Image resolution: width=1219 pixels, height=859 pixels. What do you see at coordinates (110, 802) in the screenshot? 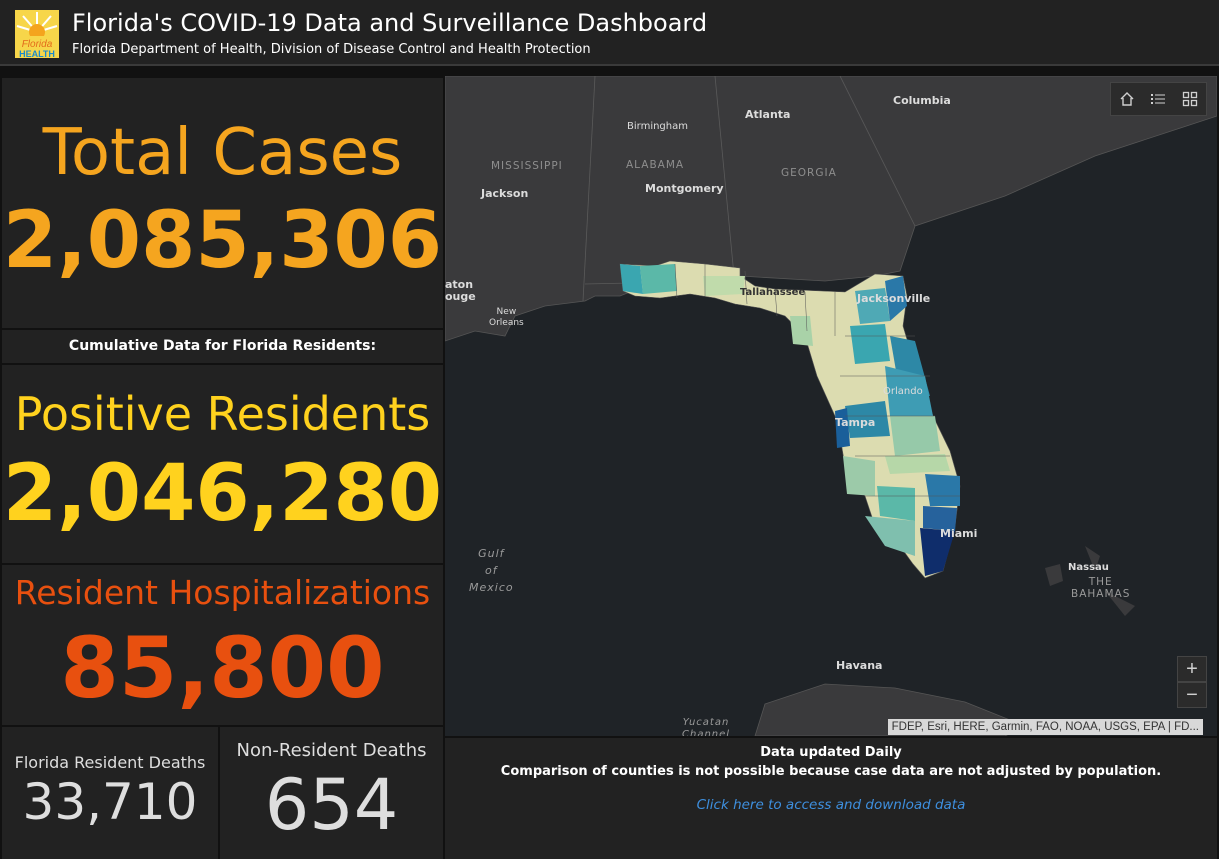
I see `resident-deaths-value: 33,710` at bounding box center [110, 802].